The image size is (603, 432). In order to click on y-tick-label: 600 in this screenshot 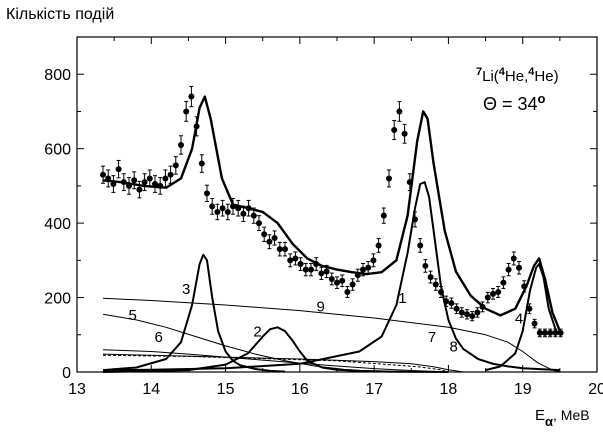, I will do `click(57, 150)`.